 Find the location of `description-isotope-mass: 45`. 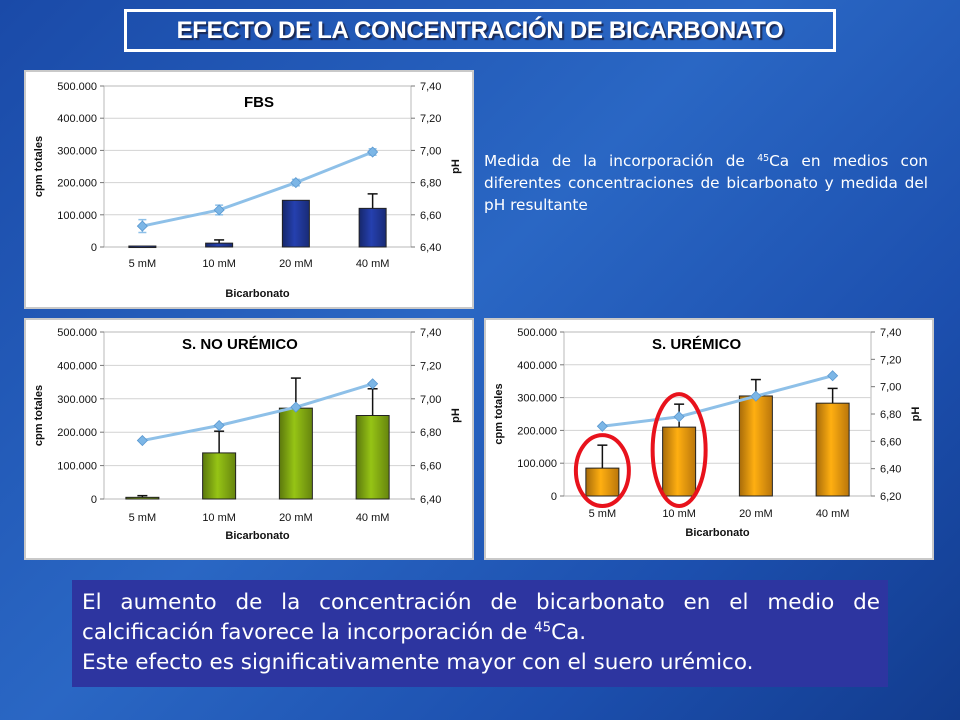

description-isotope-mass: 45 is located at coordinates (763, 158).